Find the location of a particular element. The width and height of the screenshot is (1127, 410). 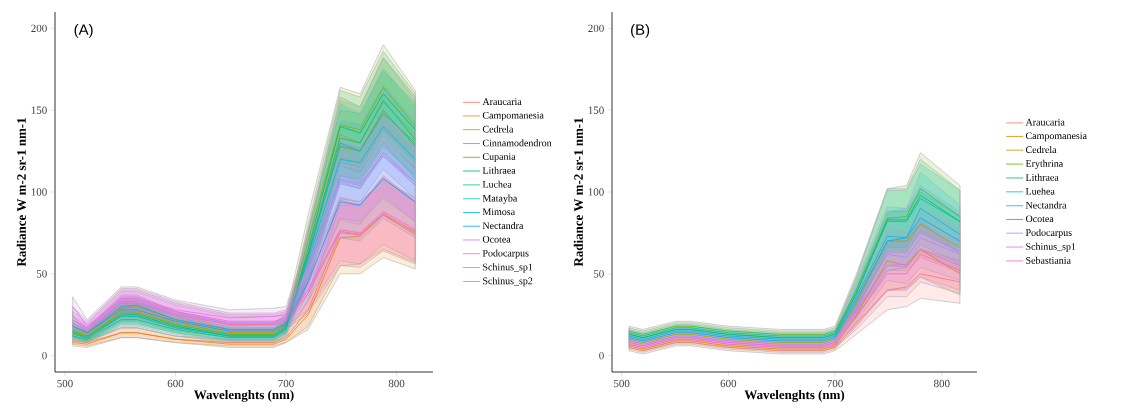

legend-label: Luchea is located at coordinates (497, 184).